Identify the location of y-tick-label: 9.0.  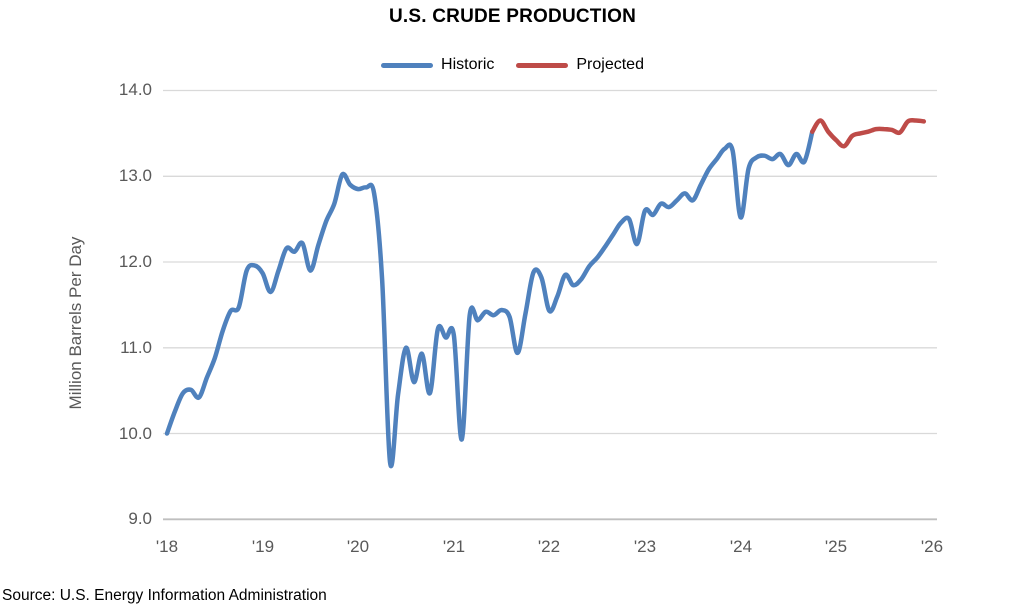
(140, 518).